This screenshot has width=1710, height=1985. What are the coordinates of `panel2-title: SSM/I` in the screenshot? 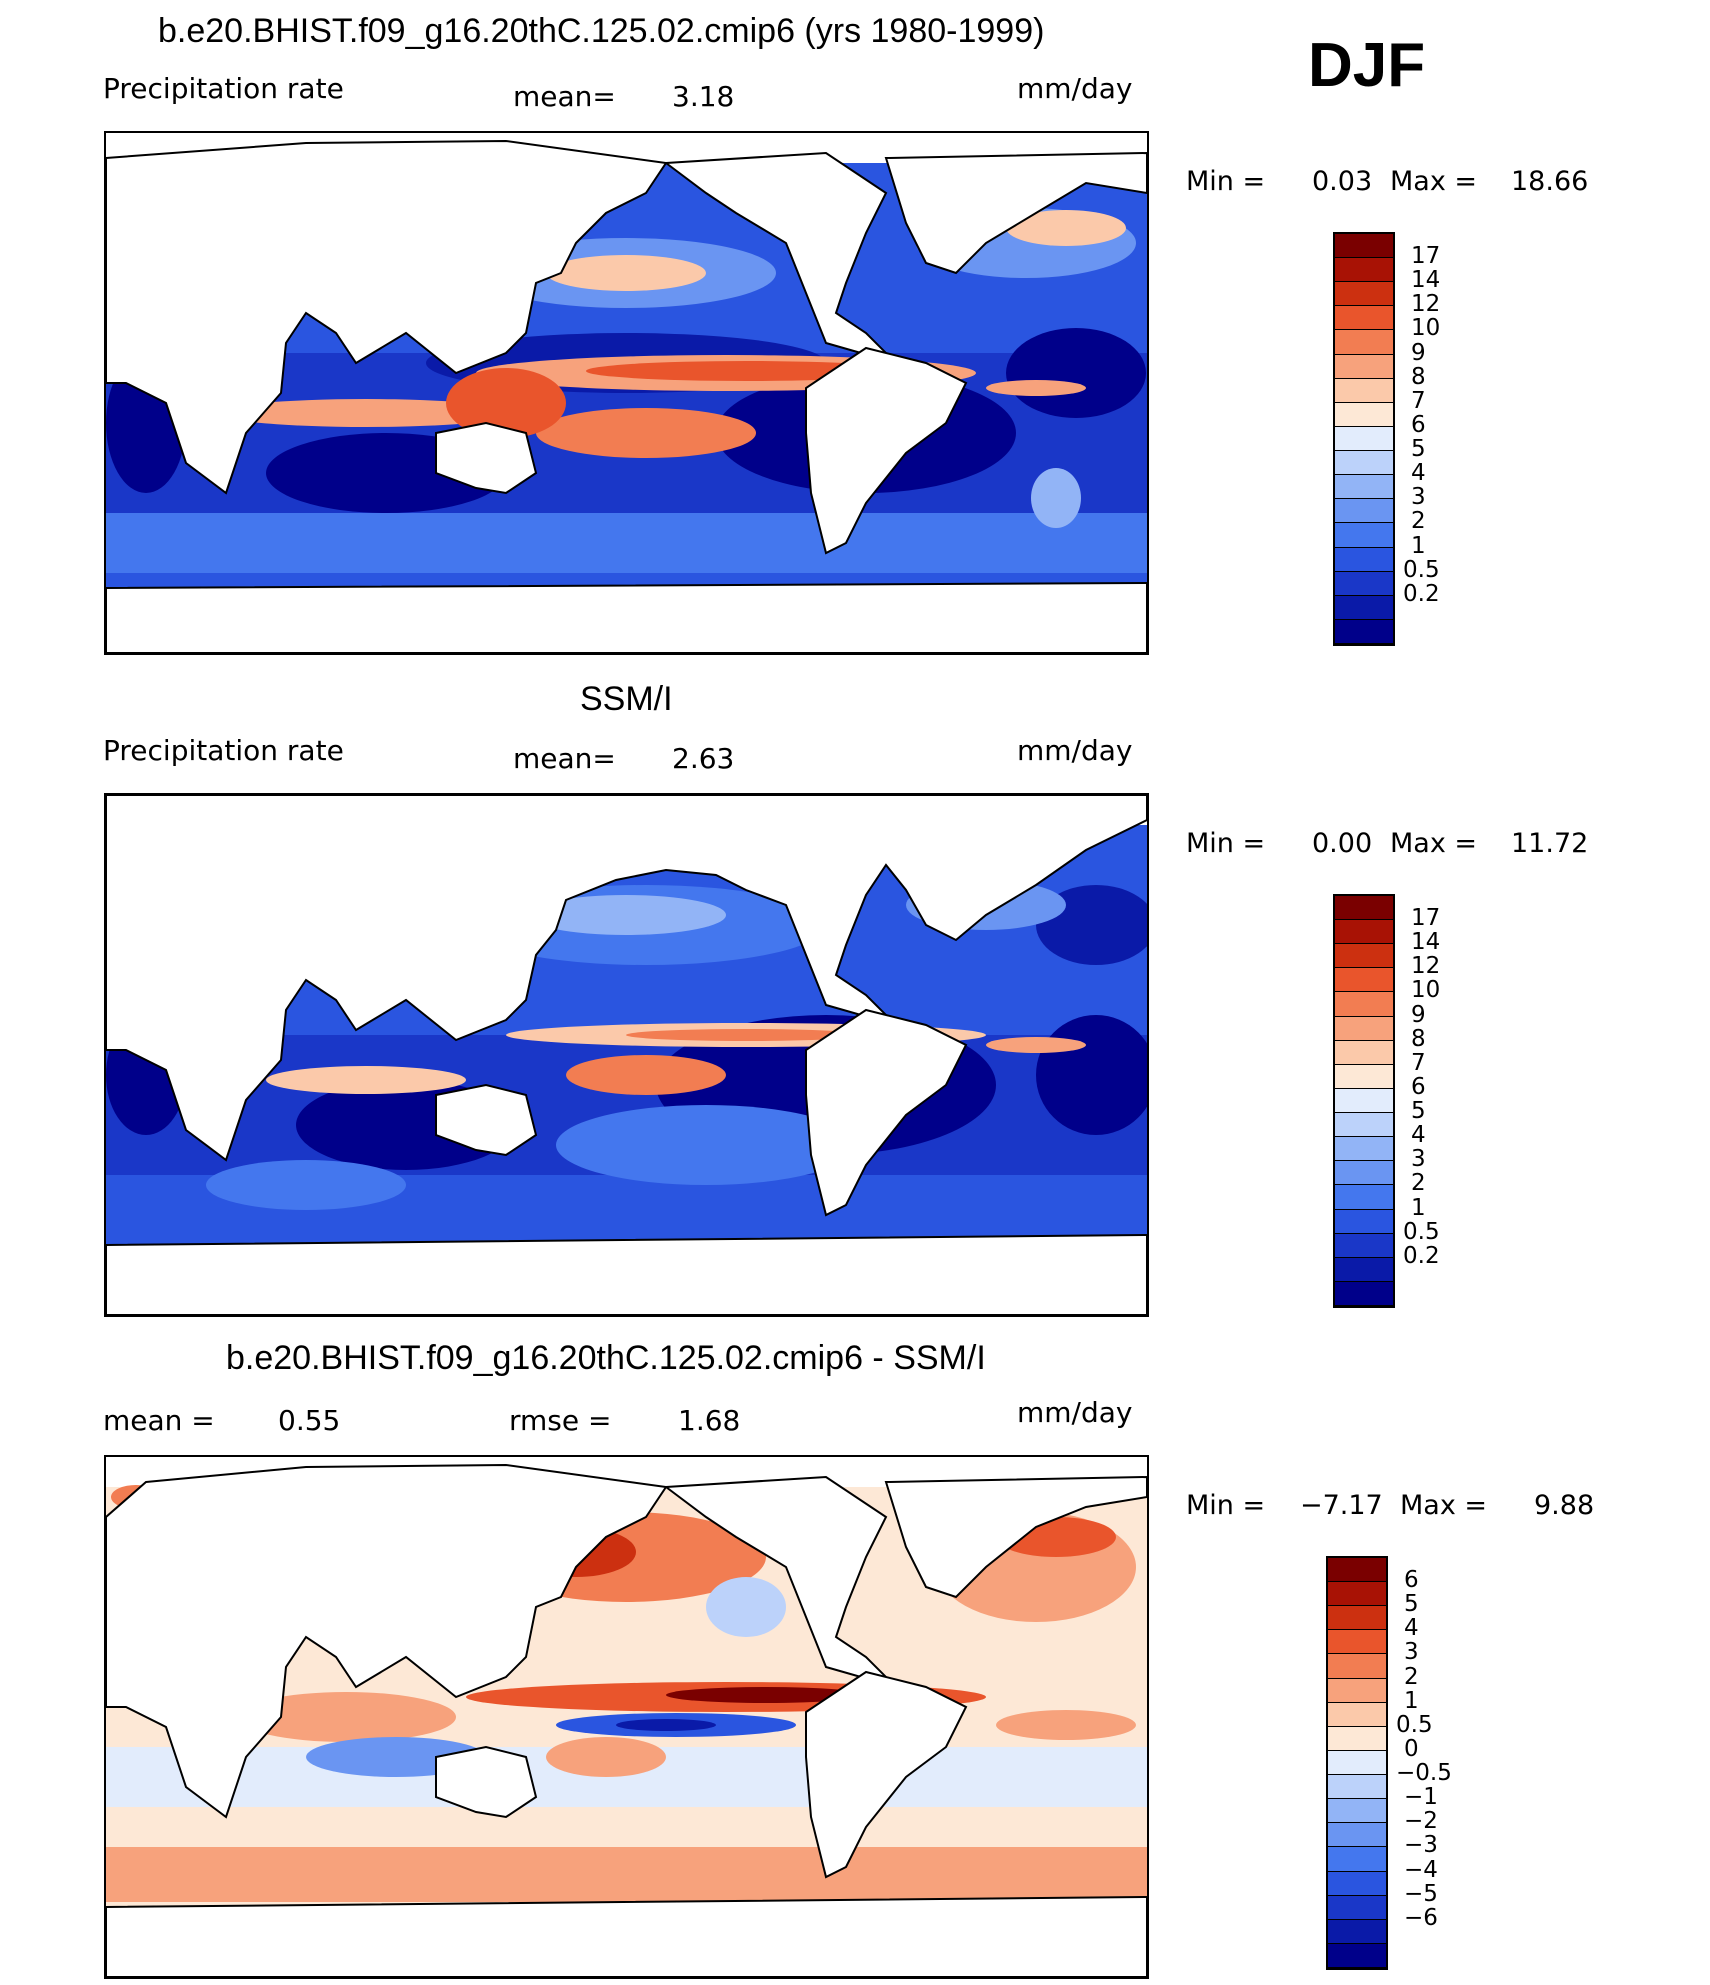 It's located at (626, 699).